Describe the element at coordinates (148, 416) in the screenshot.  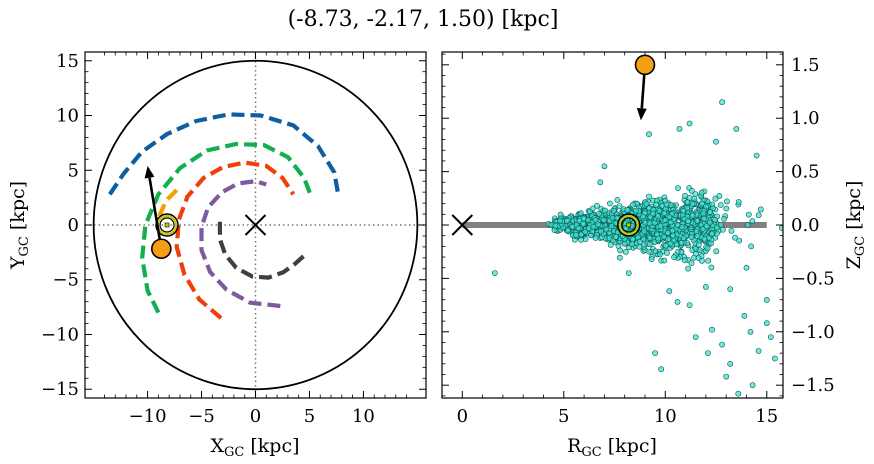
I see `x-tick-label: −10` at that location.